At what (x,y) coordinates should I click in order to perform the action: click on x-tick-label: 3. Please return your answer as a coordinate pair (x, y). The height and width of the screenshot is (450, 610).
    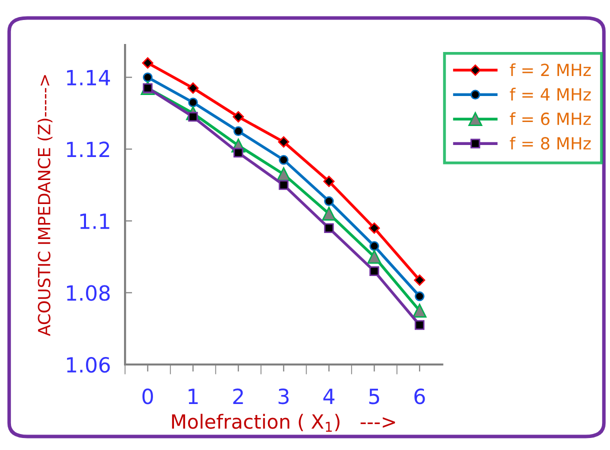
    Looking at the image, I should click on (283, 396).